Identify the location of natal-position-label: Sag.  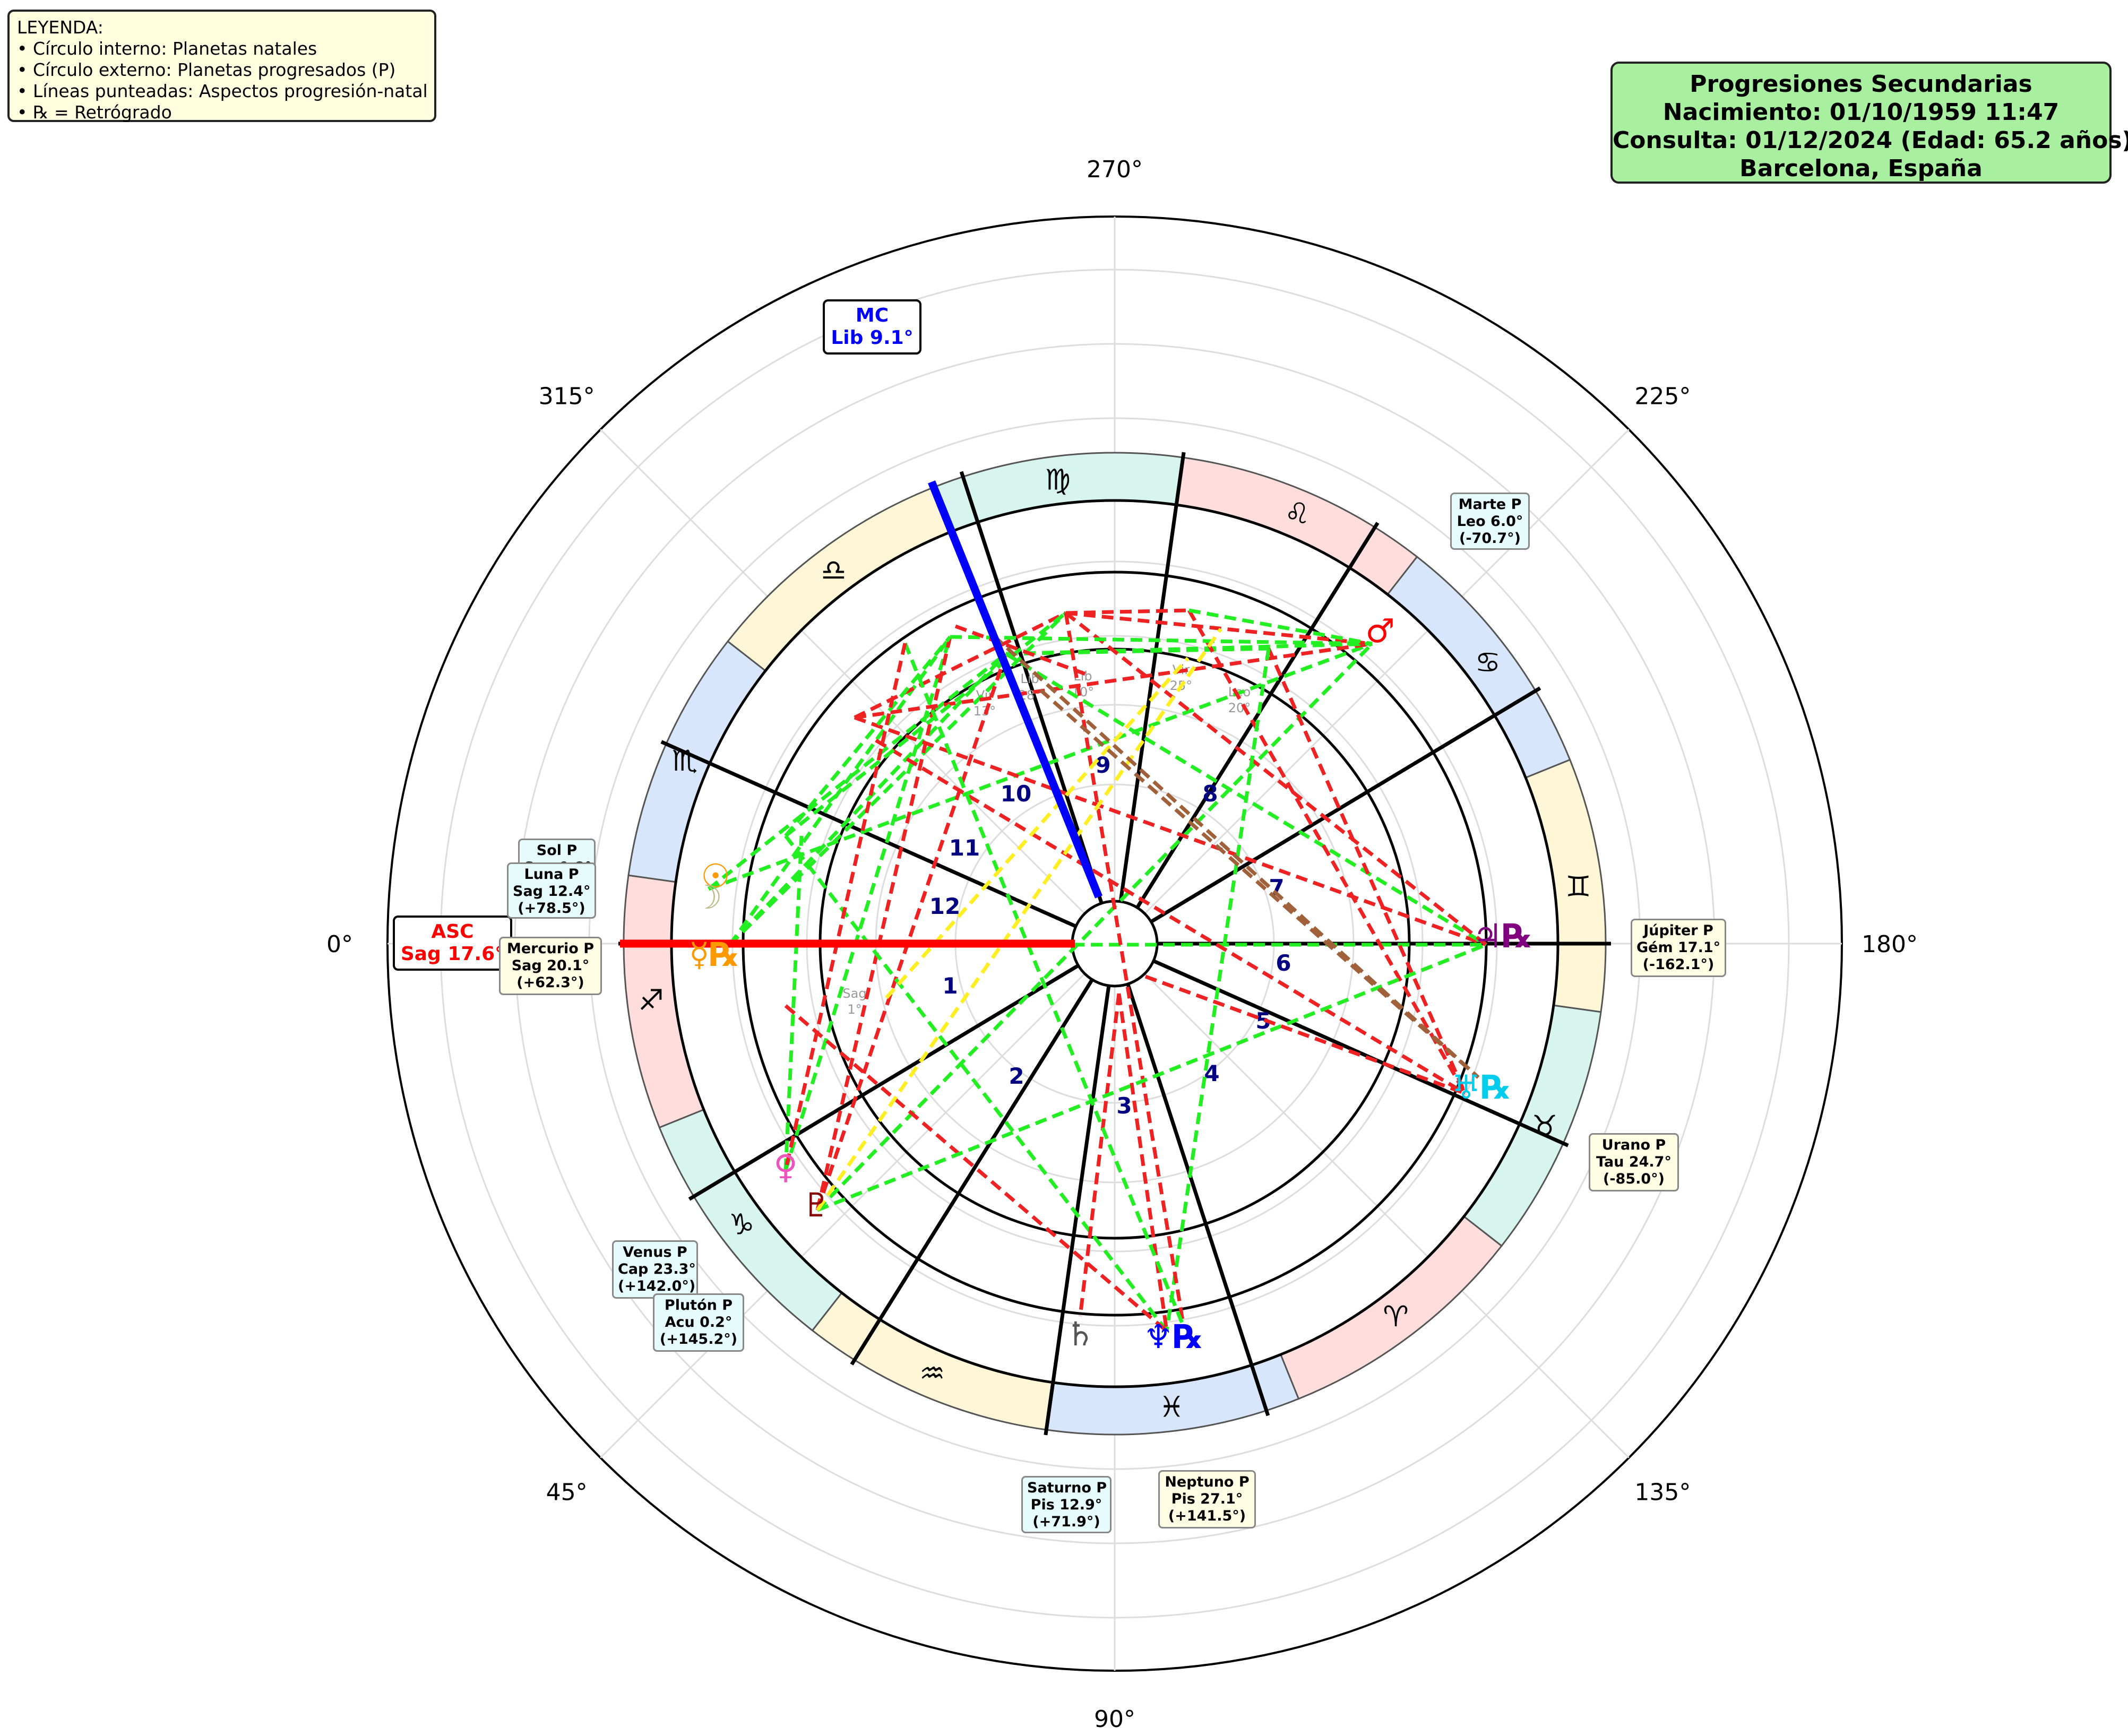
(854, 993).